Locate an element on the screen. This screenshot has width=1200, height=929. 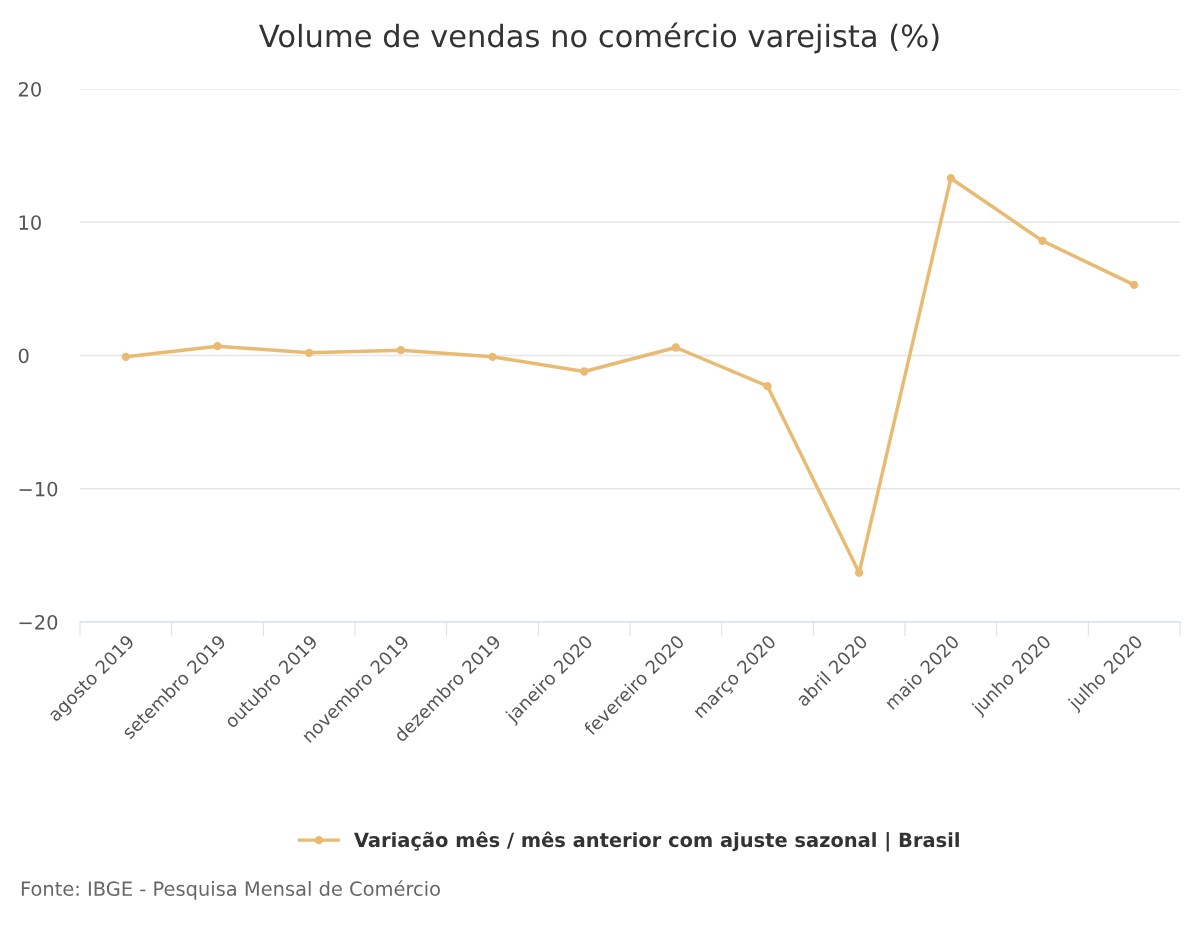
legend-label: Variação mês / mês anterior com ajuste sazonal | Brasil is located at coordinates (656, 841).